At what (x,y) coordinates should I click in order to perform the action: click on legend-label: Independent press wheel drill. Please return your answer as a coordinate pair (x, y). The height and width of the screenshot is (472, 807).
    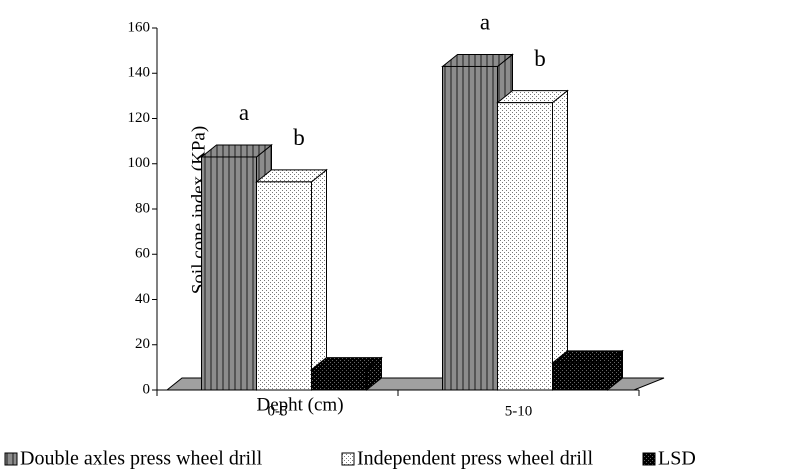
    Looking at the image, I should click on (475, 459).